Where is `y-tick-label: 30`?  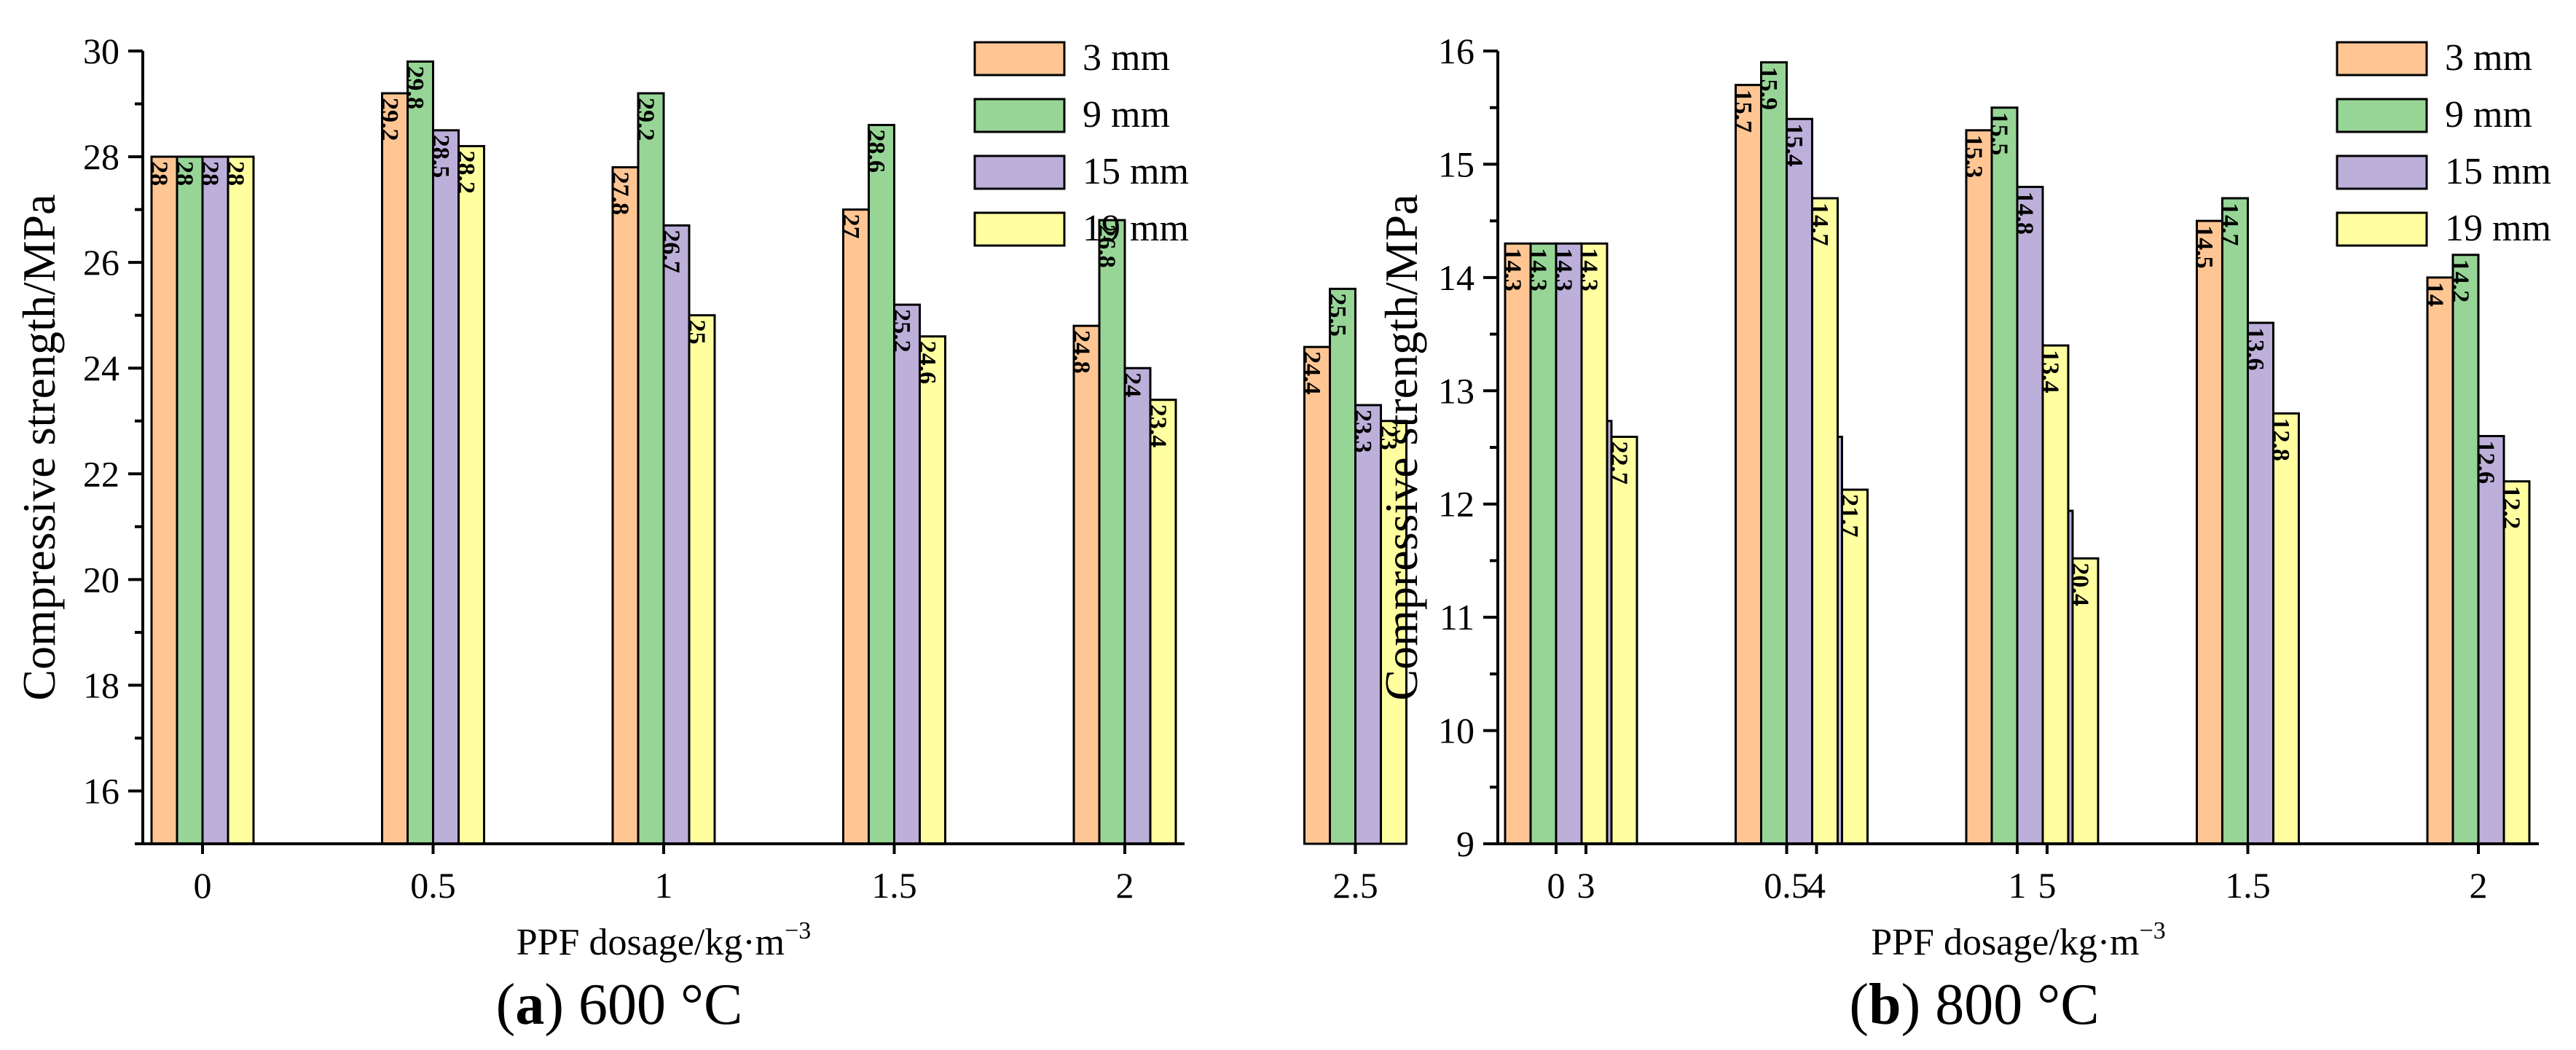 y-tick-label: 30 is located at coordinates (101, 51).